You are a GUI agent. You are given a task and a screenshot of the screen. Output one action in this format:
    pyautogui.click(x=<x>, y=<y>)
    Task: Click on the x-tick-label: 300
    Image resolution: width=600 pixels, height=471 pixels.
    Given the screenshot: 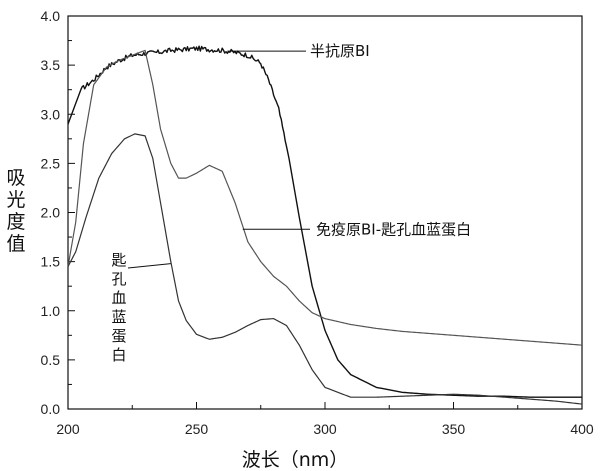 What is the action you would take?
    pyautogui.click(x=325, y=429)
    